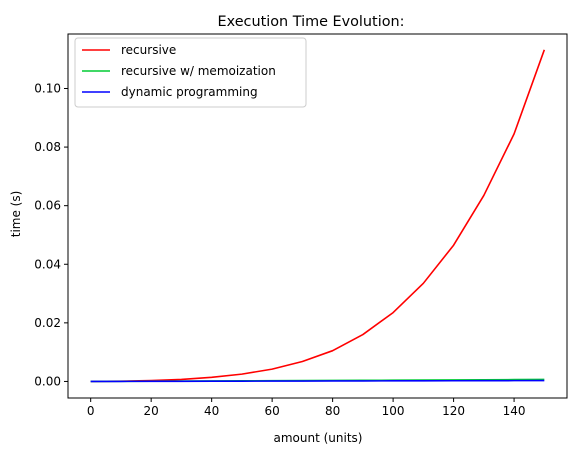 This screenshot has width=576, height=459. Describe the element at coordinates (211, 411) in the screenshot. I see `x-tick-label: 40` at that location.